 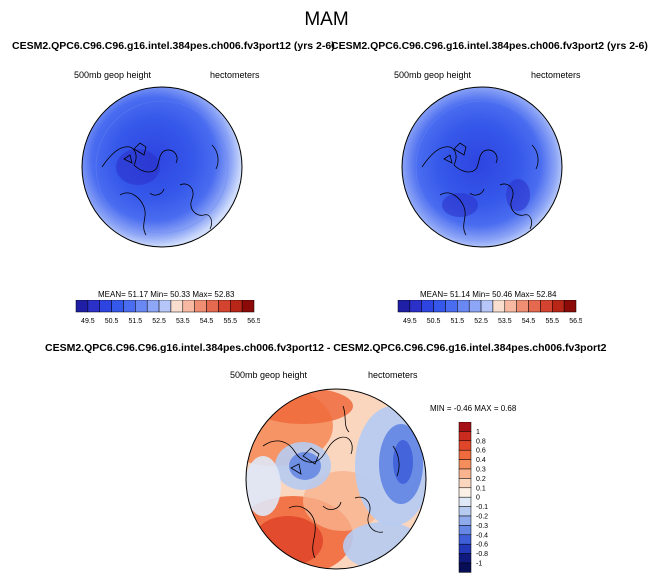 What do you see at coordinates (326, 19) in the screenshot?
I see `main-title: MAM` at bounding box center [326, 19].